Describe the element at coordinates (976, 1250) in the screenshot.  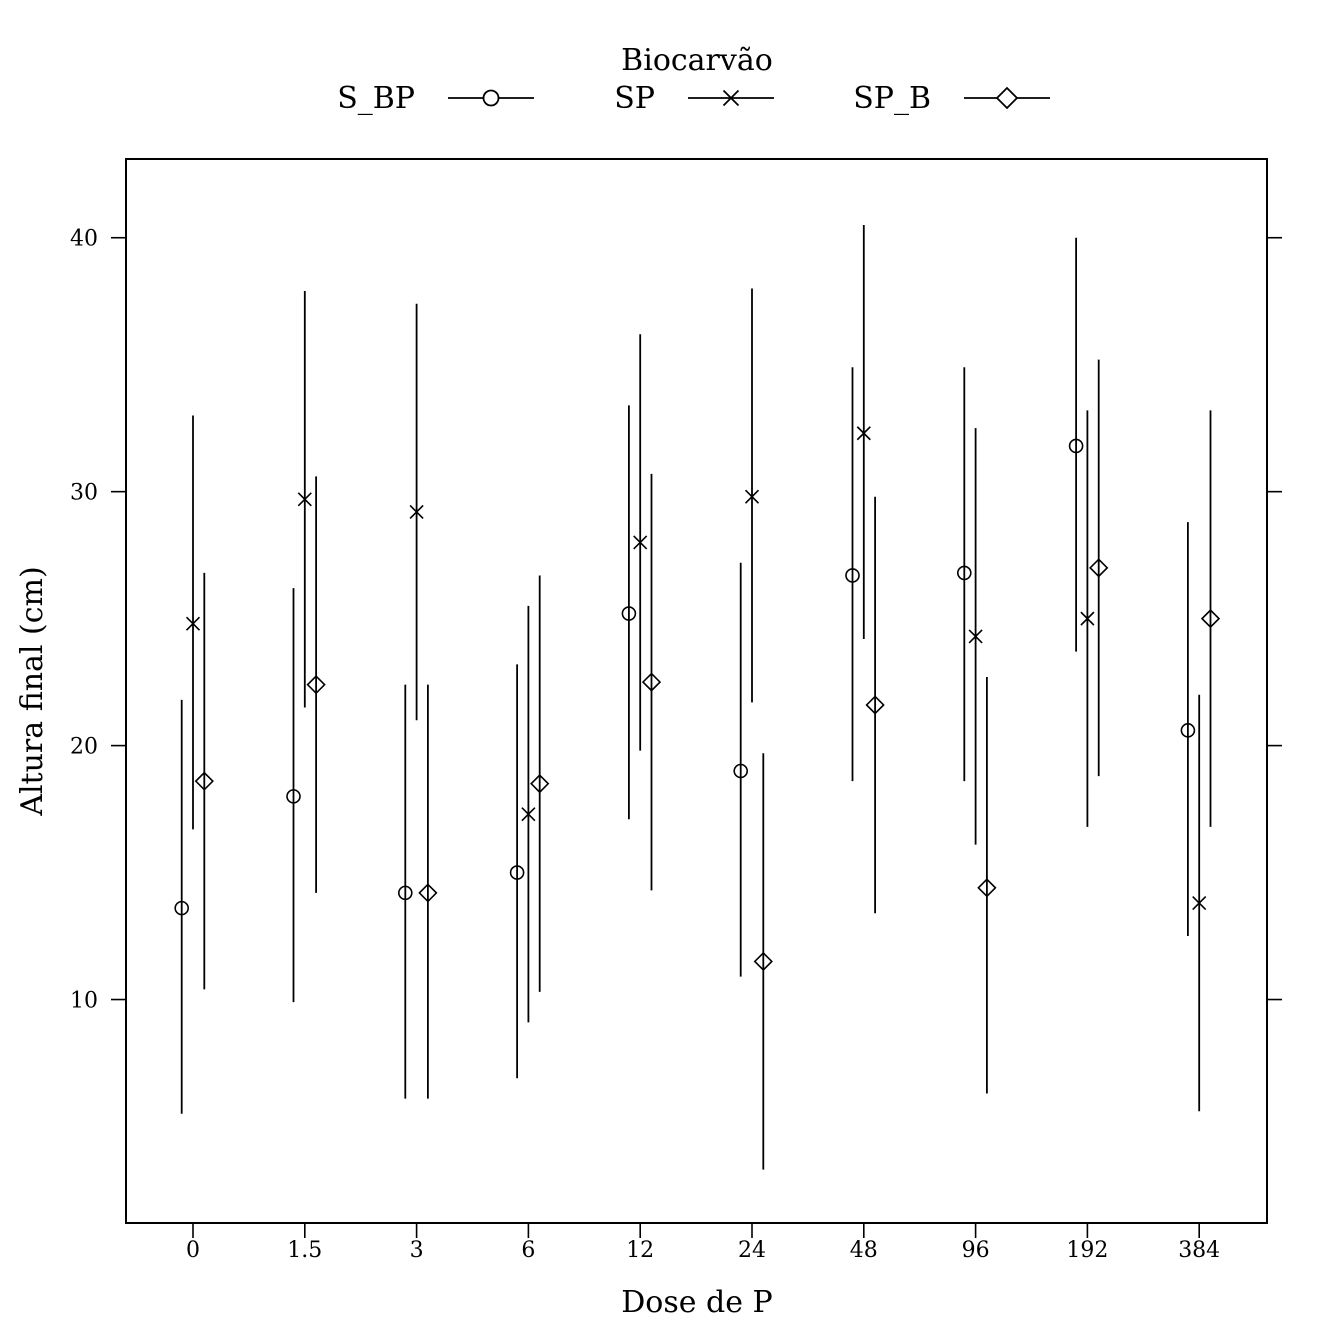
I see `x-tick-label: 96` at that location.